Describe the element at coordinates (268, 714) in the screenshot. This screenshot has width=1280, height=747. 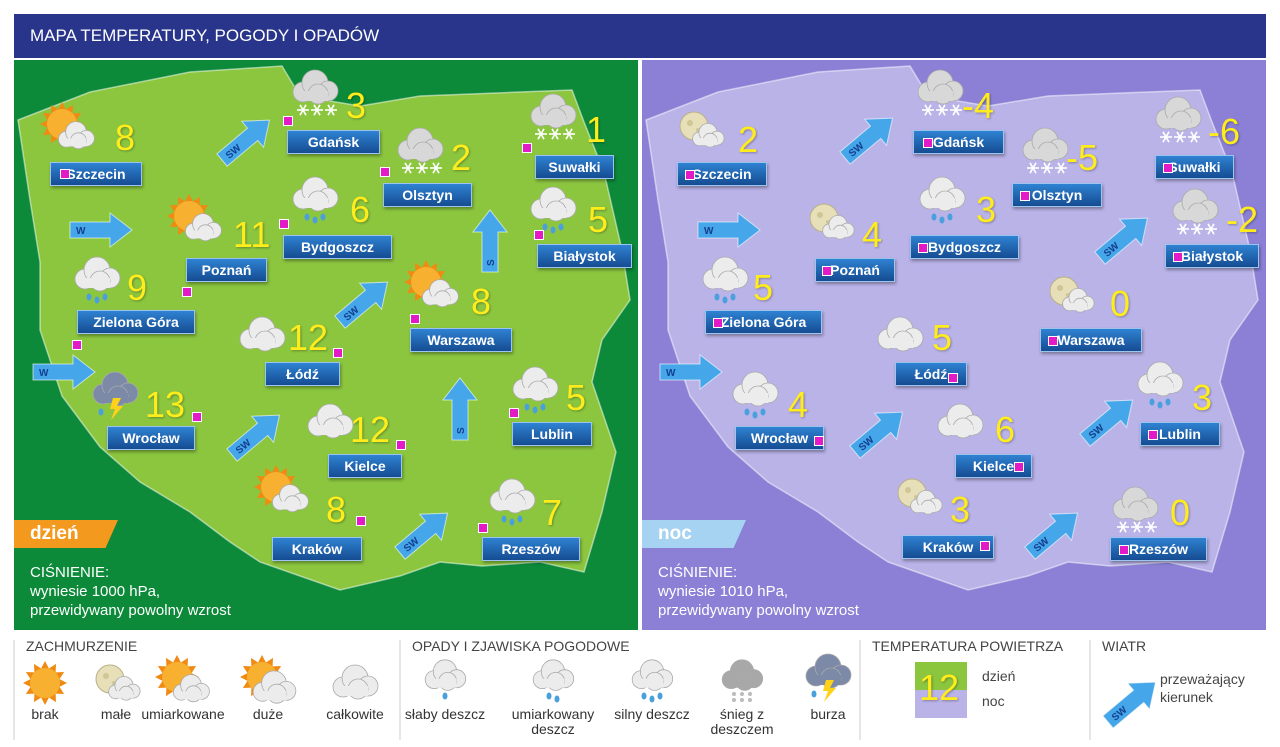
I see `legend-label: duże` at that location.